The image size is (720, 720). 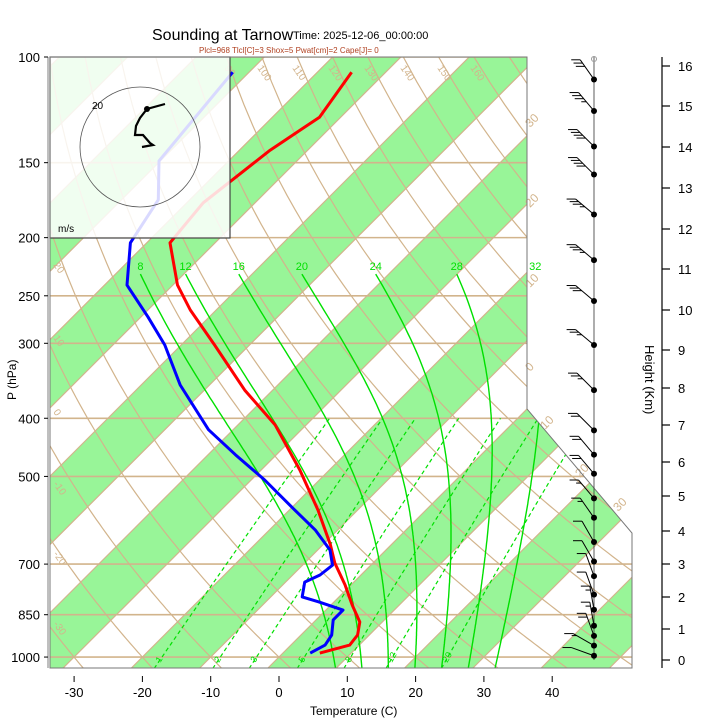 I want to click on height-axis-label: Height (Km), so click(x=649, y=379).